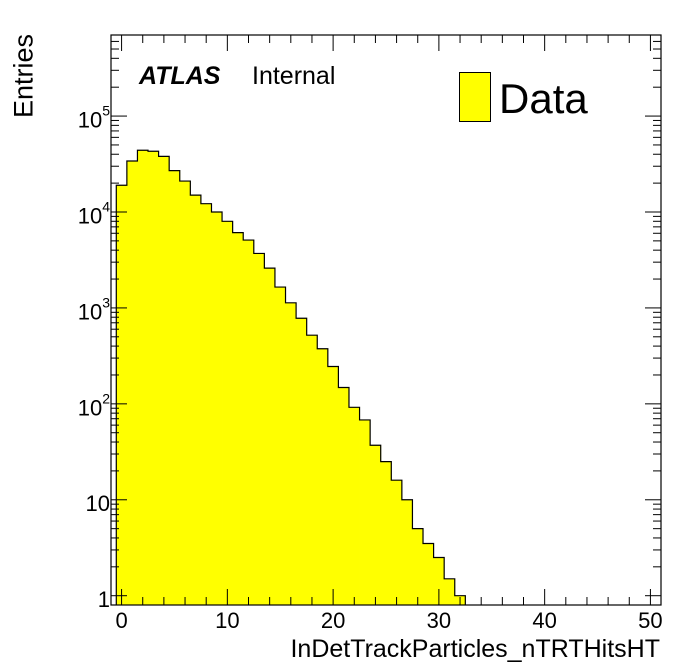 Image resolution: width=696 pixels, height=672 pixels. What do you see at coordinates (544, 620) in the screenshot?
I see `x-tick-label: 40` at bounding box center [544, 620].